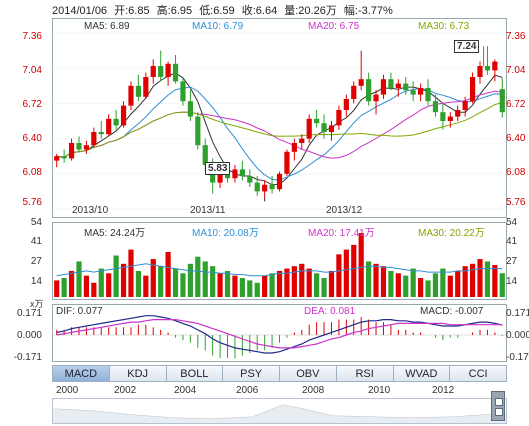  I want to click on year-label: 2012, so click(443, 390).